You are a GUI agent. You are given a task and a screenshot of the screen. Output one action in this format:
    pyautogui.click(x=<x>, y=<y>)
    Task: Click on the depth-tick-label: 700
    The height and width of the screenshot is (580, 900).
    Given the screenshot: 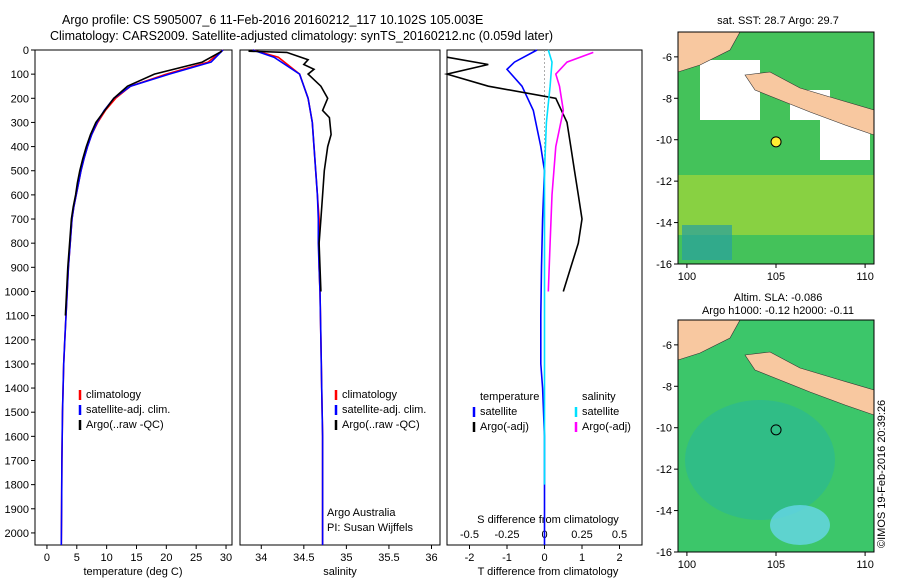 What is the action you would take?
    pyautogui.click(x=20, y=220)
    